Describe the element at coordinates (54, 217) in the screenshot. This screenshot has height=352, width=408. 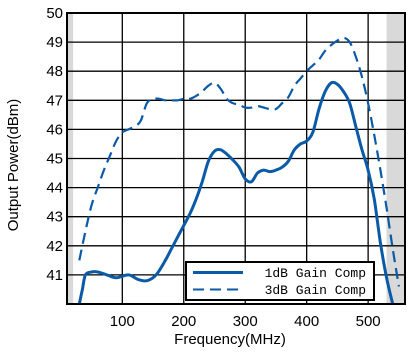
I see `y-tick-label-43: 43` at that location.